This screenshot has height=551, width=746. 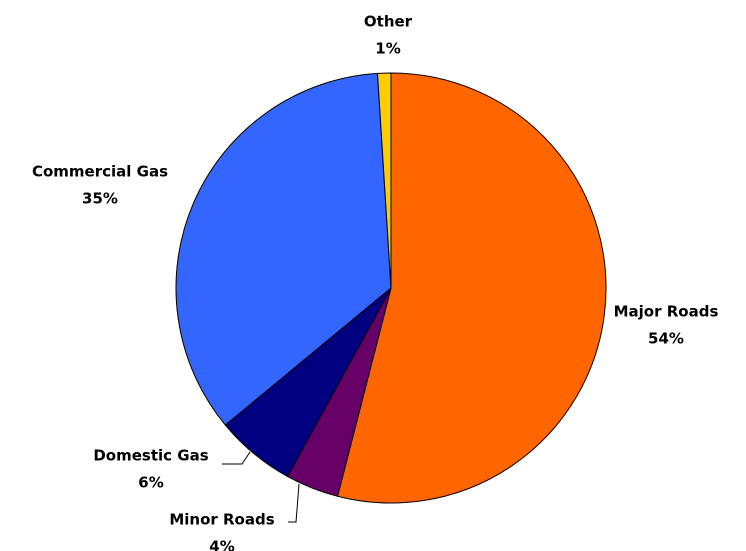 I want to click on slice-label: Other, so click(x=388, y=22).